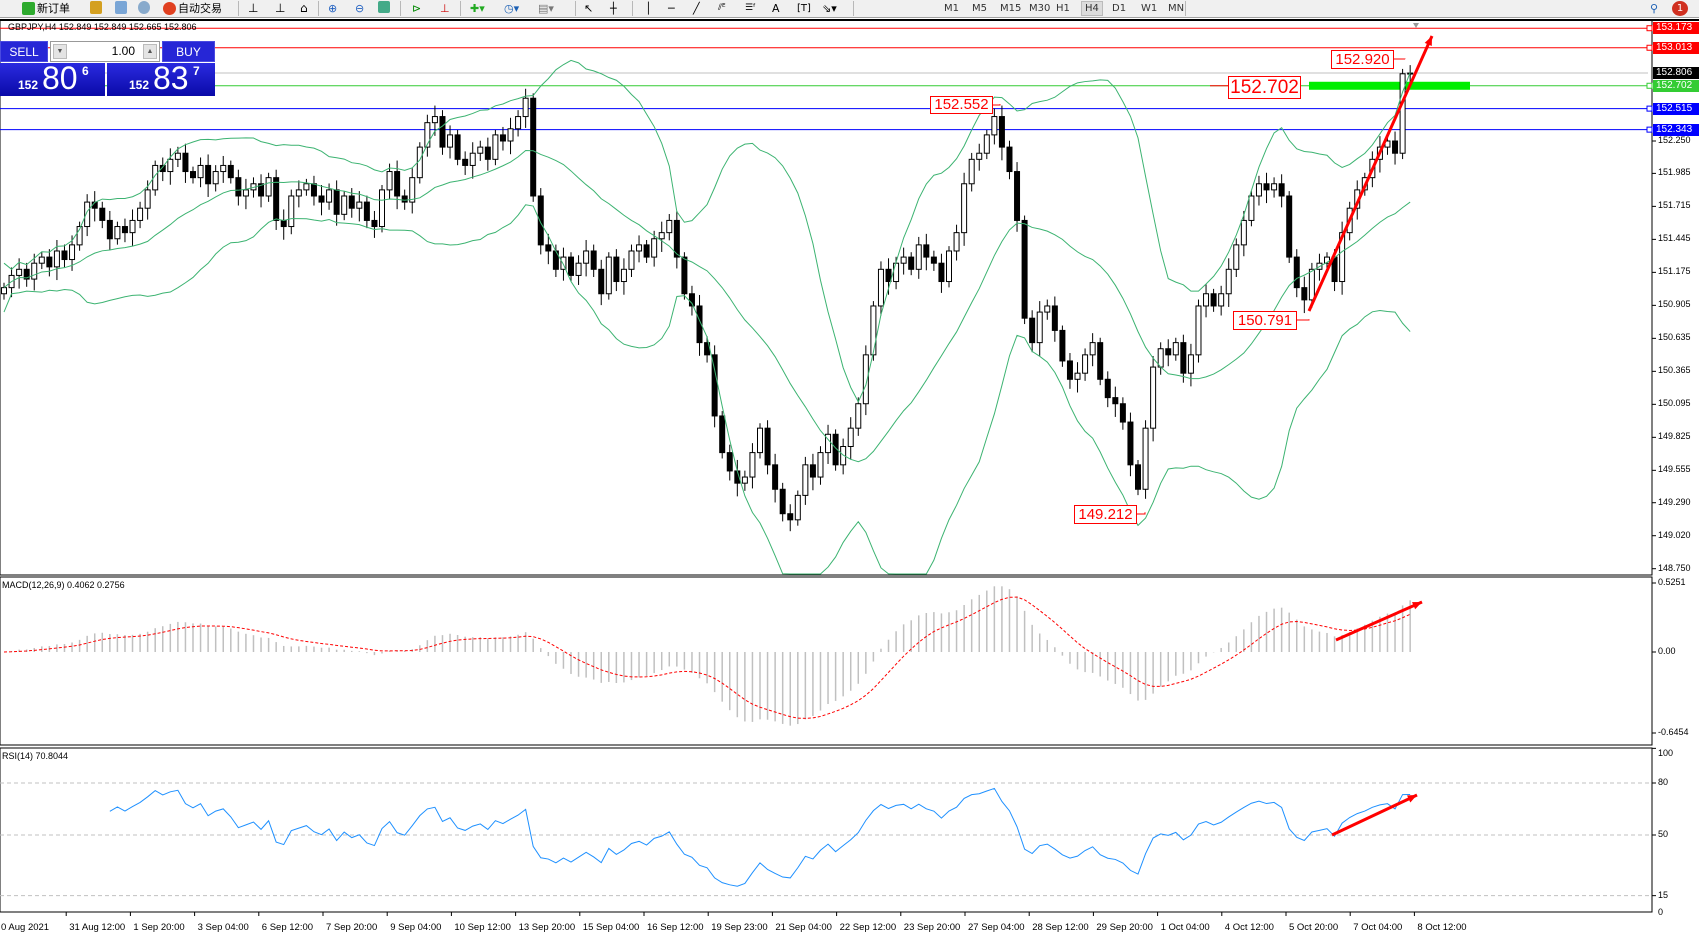 This screenshot has width=1699, height=937. Describe the element at coordinates (287, 927) in the screenshot. I see `time-label: 6 Sep 12:00` at that location.